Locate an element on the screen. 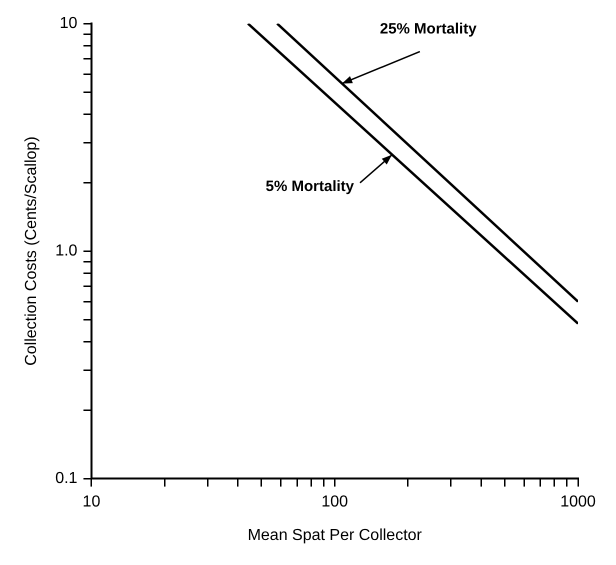 The image size is (616, 565). x-axis-title: Mean Spat Per Collector is located at coordinates (335, 535).